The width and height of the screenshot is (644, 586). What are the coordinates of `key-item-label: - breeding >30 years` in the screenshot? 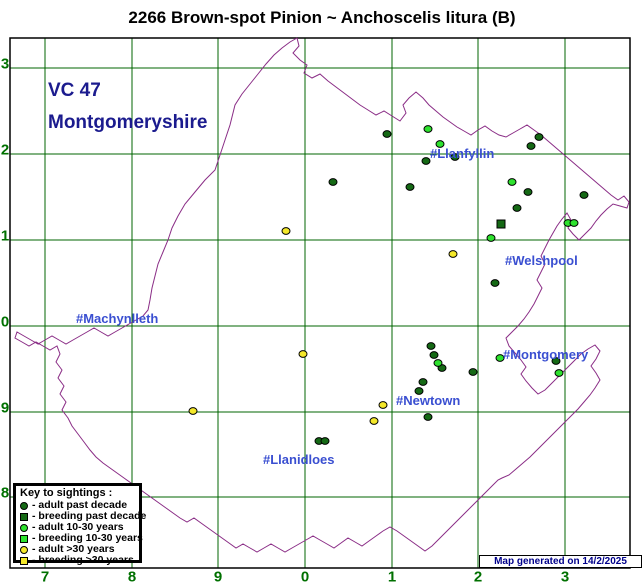 It's located at (83, 560).